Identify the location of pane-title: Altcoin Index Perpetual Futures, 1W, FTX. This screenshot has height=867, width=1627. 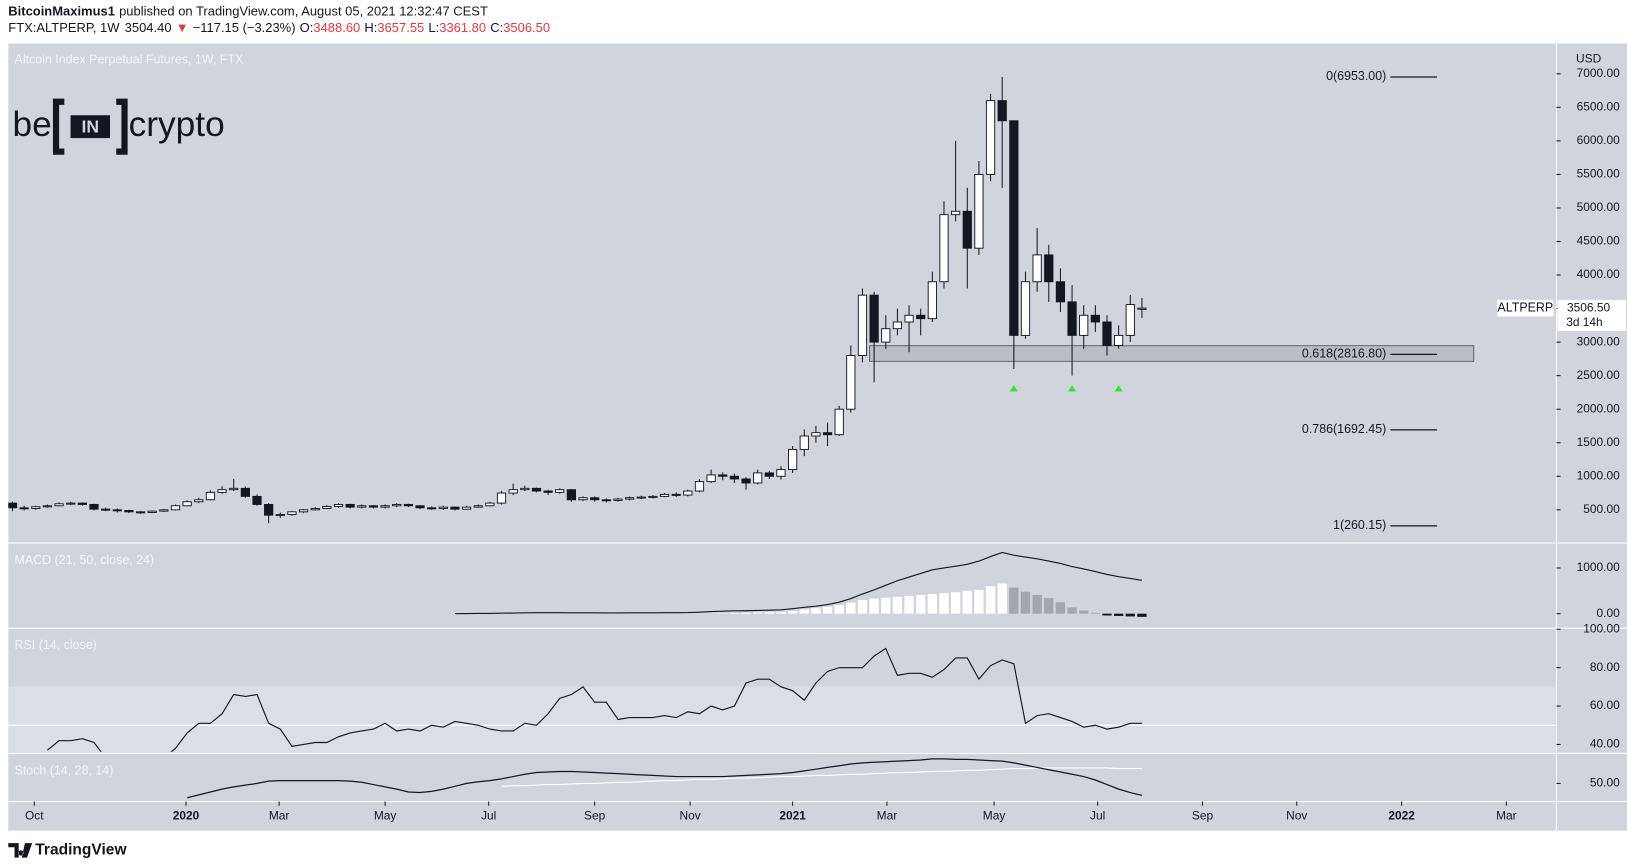
(129, 60).